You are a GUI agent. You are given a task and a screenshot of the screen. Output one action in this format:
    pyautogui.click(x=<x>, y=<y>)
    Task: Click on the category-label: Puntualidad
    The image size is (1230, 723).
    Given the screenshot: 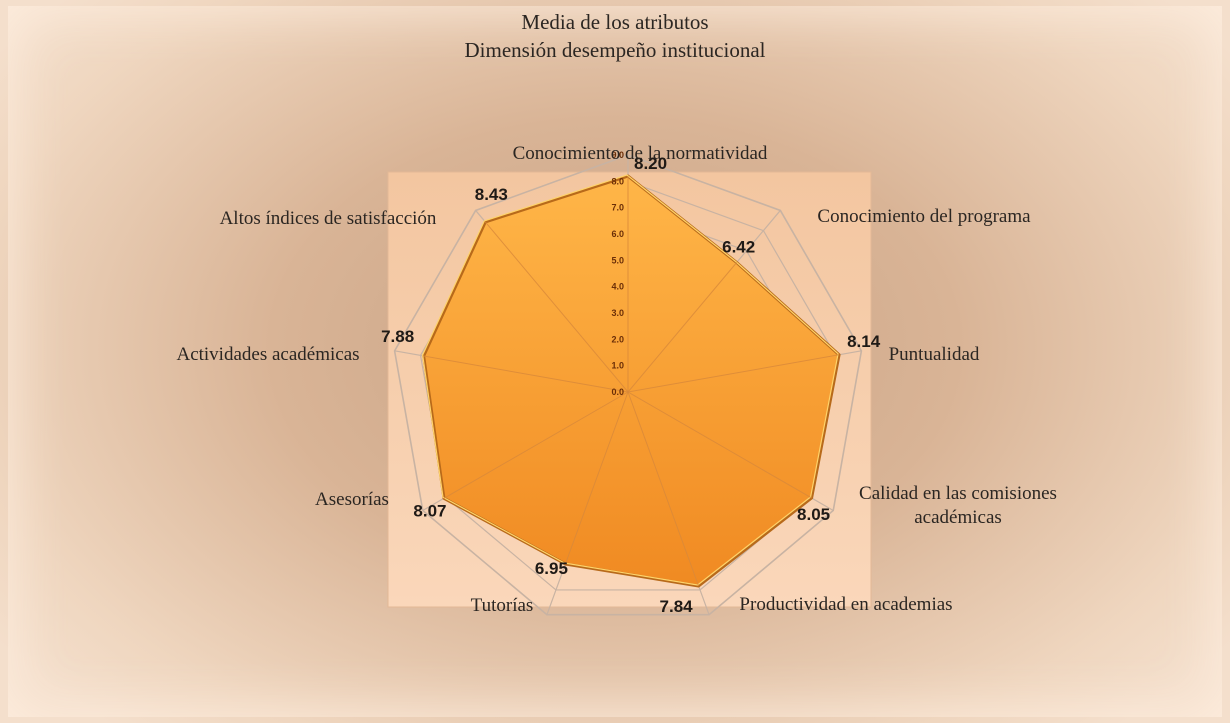 What is the action you would take?
    pyautogui.click(x=934, y=354)
    